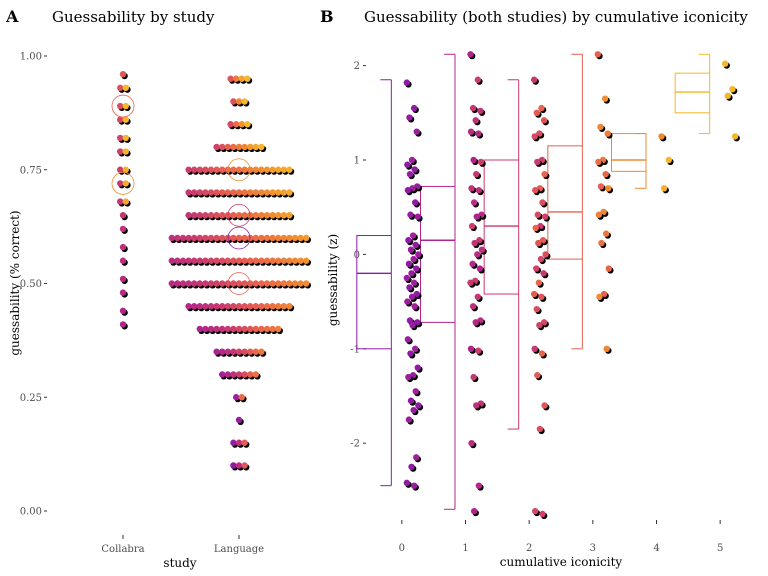 Image resolution: width=768 pixels, height=576 pixels. What do you see at coordinates (15, 282) in the screenshot?
I see `panel-a-y-axis-title: guessability (% correct)` at bounding box center [15, 282].